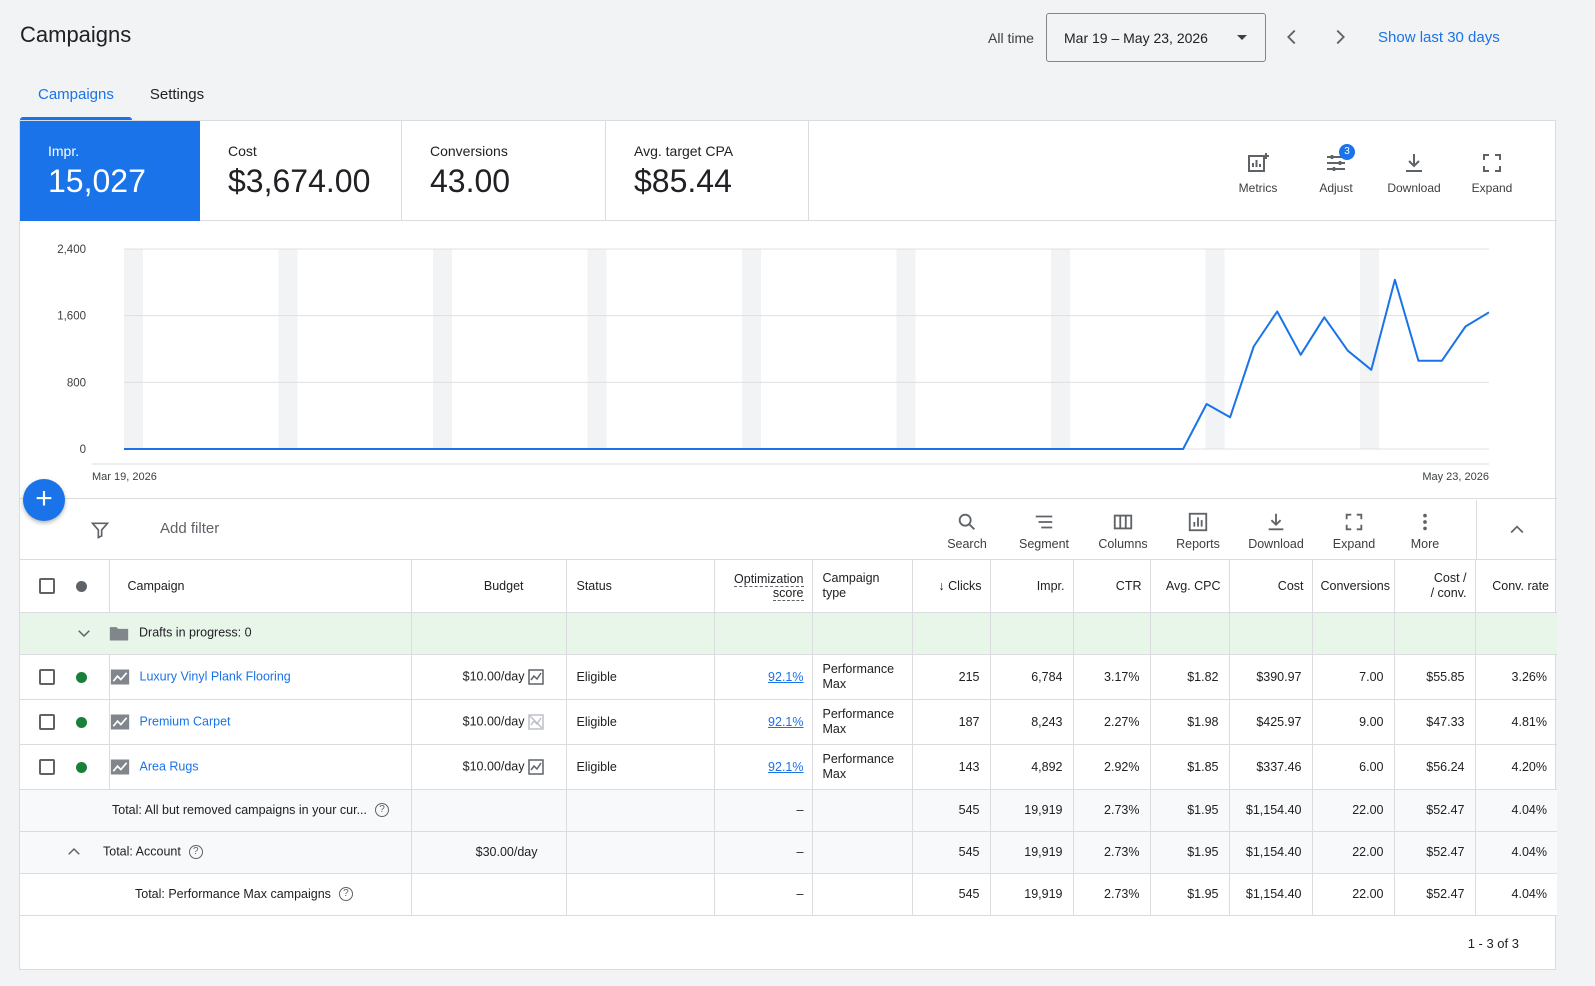 This screenshot has width=1595, height=986. What do you see at coordinates (1516, 767) in the screenshot?
I see `conv-rate-cell: 4.20%` at bounding box center [1516, 767].